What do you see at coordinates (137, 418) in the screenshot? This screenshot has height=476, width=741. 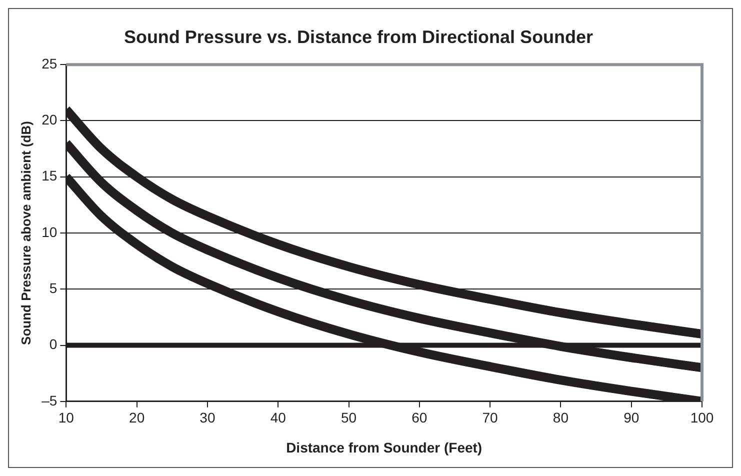 I see `x-tick-label: 20` at bounding box center [137, 418].